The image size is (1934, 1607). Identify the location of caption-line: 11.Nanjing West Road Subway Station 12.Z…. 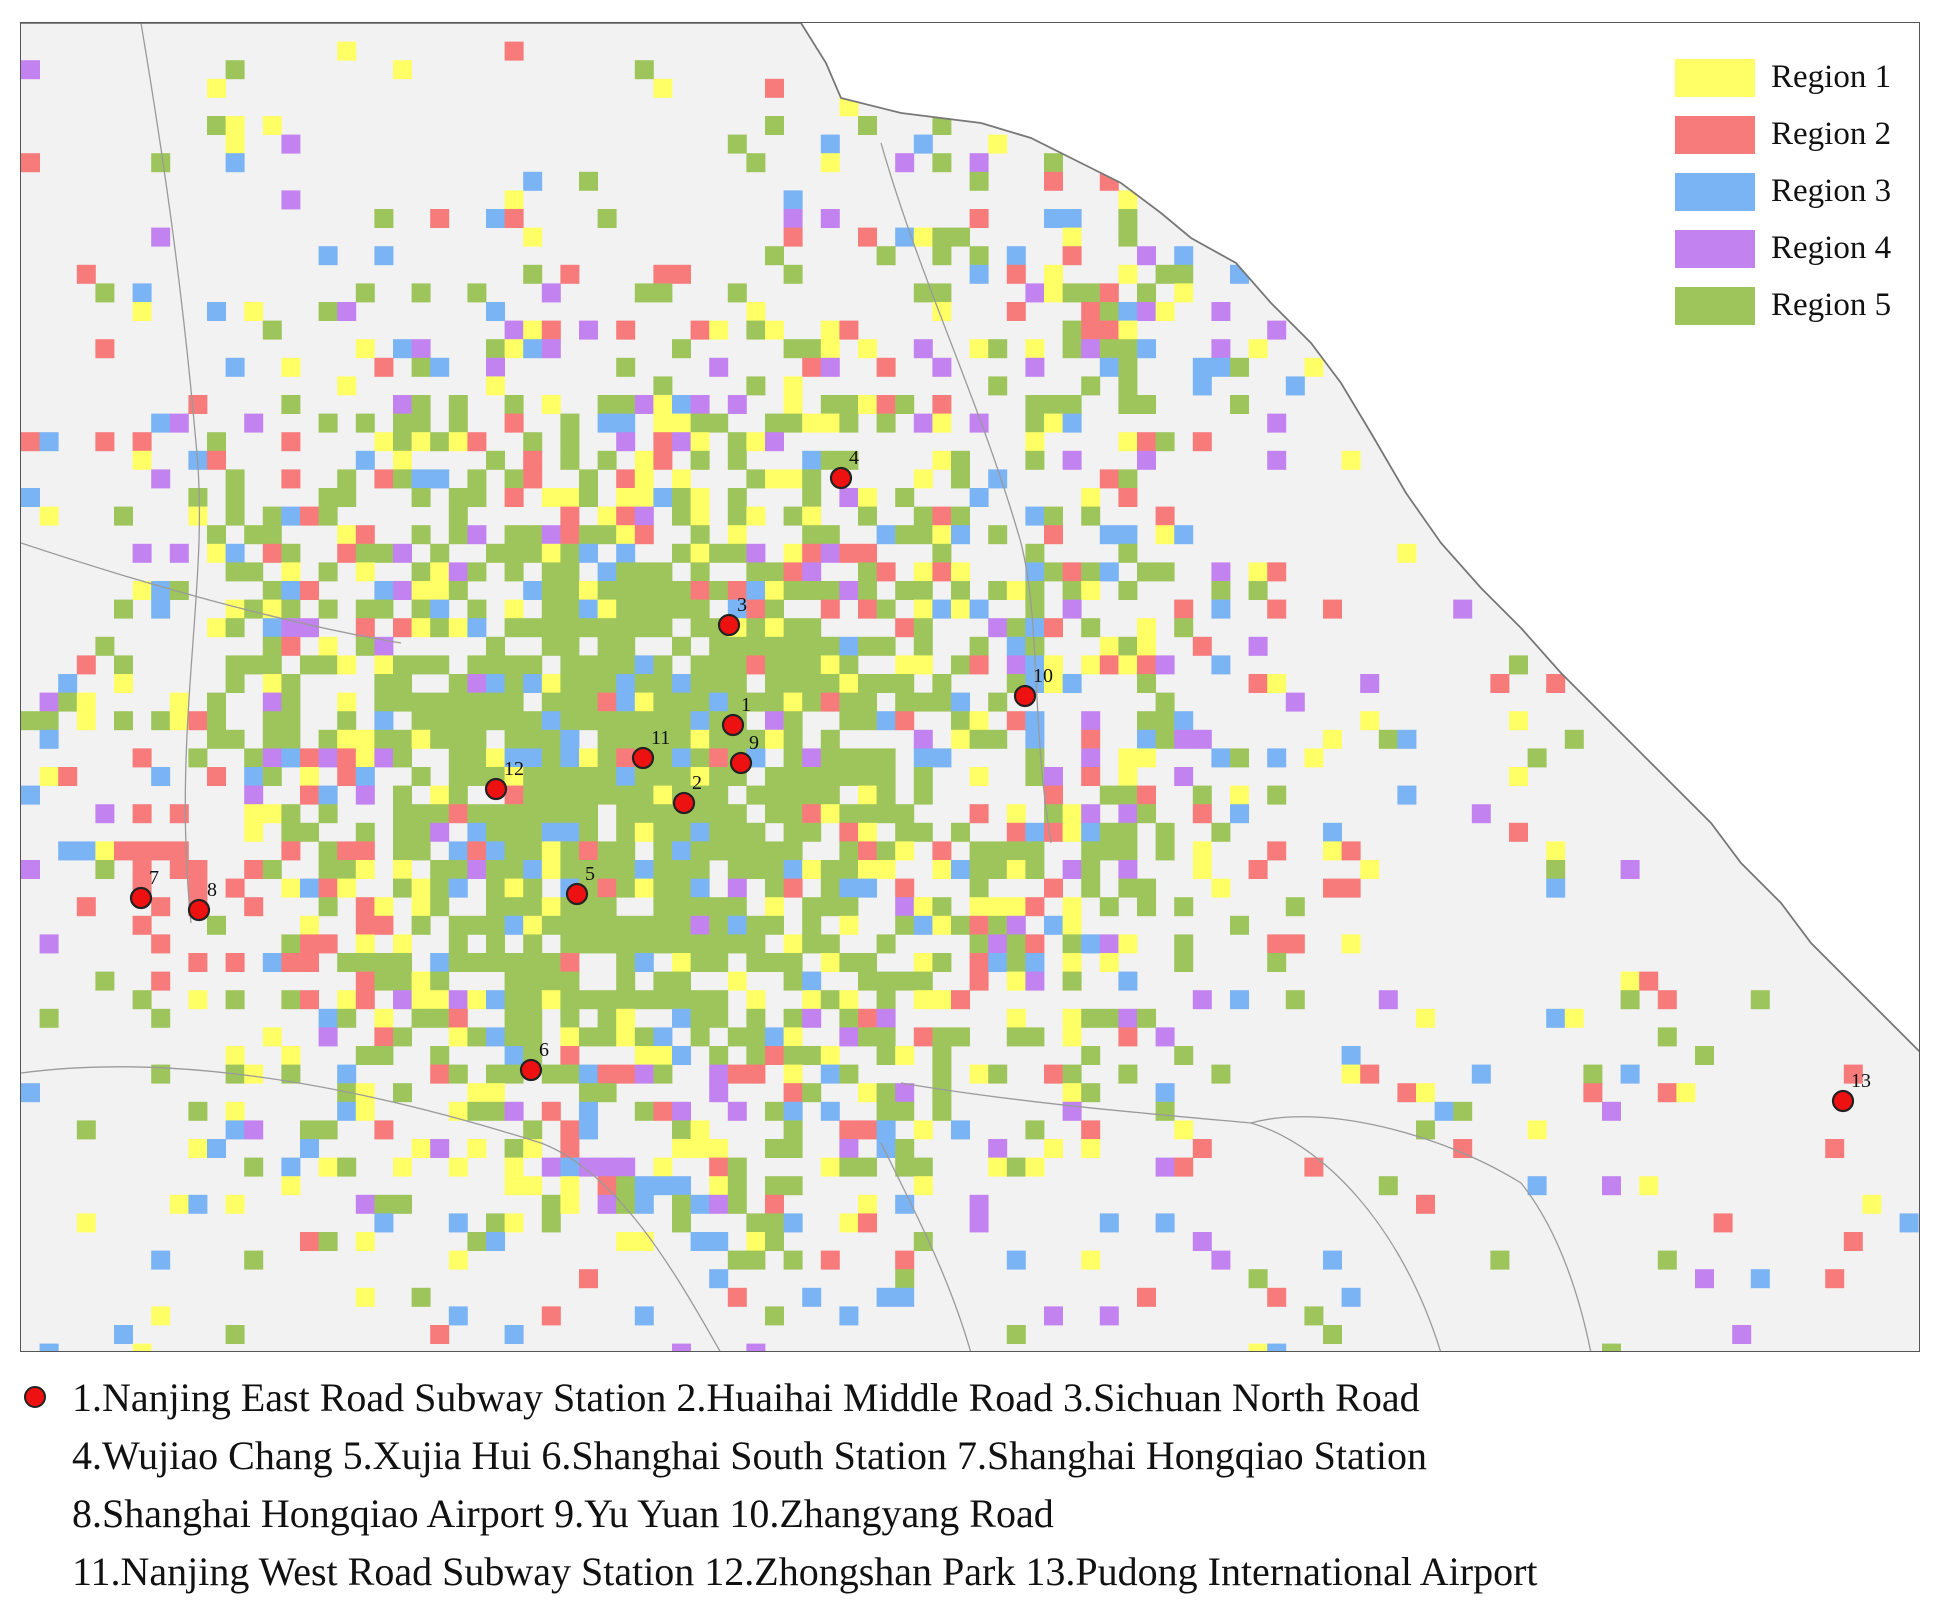
(970, 1571).